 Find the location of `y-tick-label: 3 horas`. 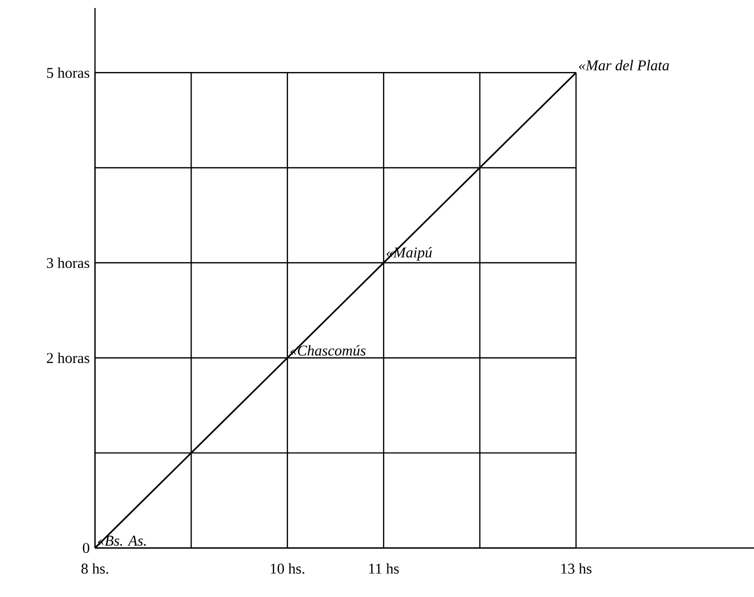

y-tick-label: 3 horas is located at coordinates (68, 263).